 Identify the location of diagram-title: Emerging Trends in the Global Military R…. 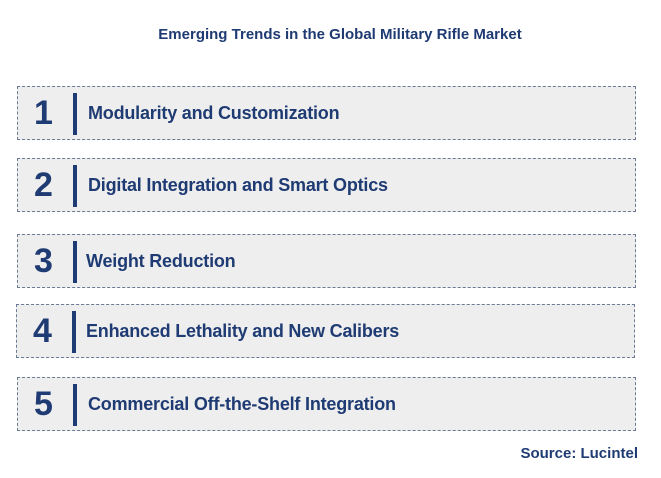
(340, 34).